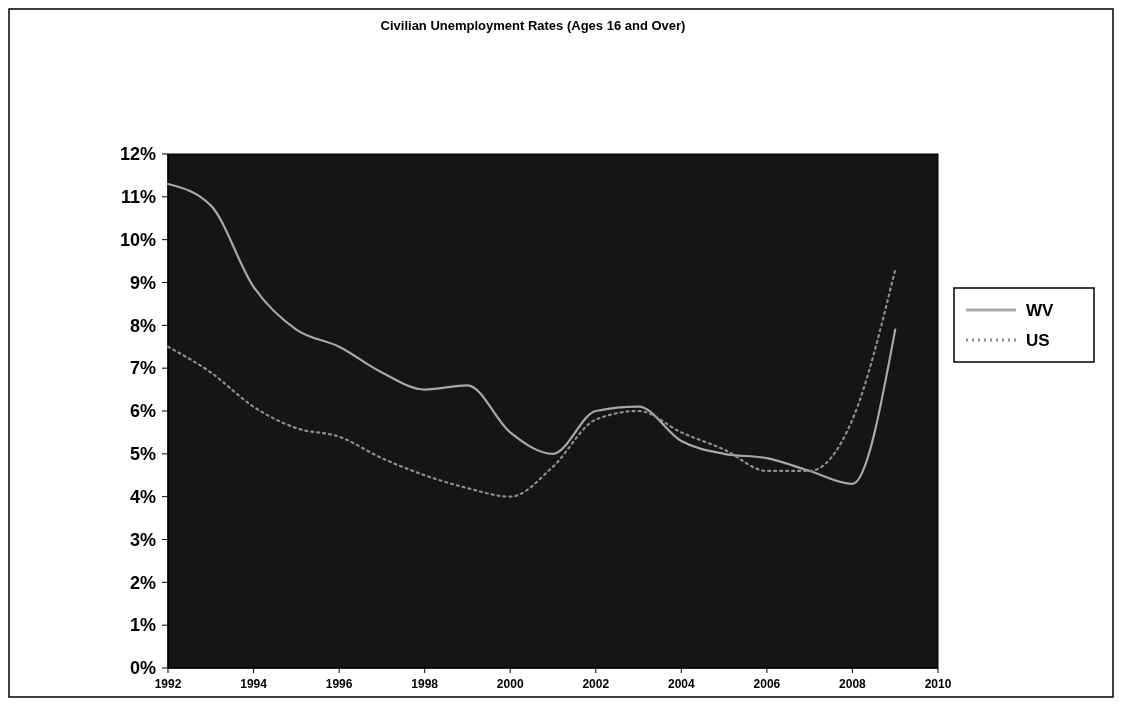  What do you see at coordinates (681, 684) in the screenshot?
I see `x-tick-label: 2004` at bounding box center [681, 684].